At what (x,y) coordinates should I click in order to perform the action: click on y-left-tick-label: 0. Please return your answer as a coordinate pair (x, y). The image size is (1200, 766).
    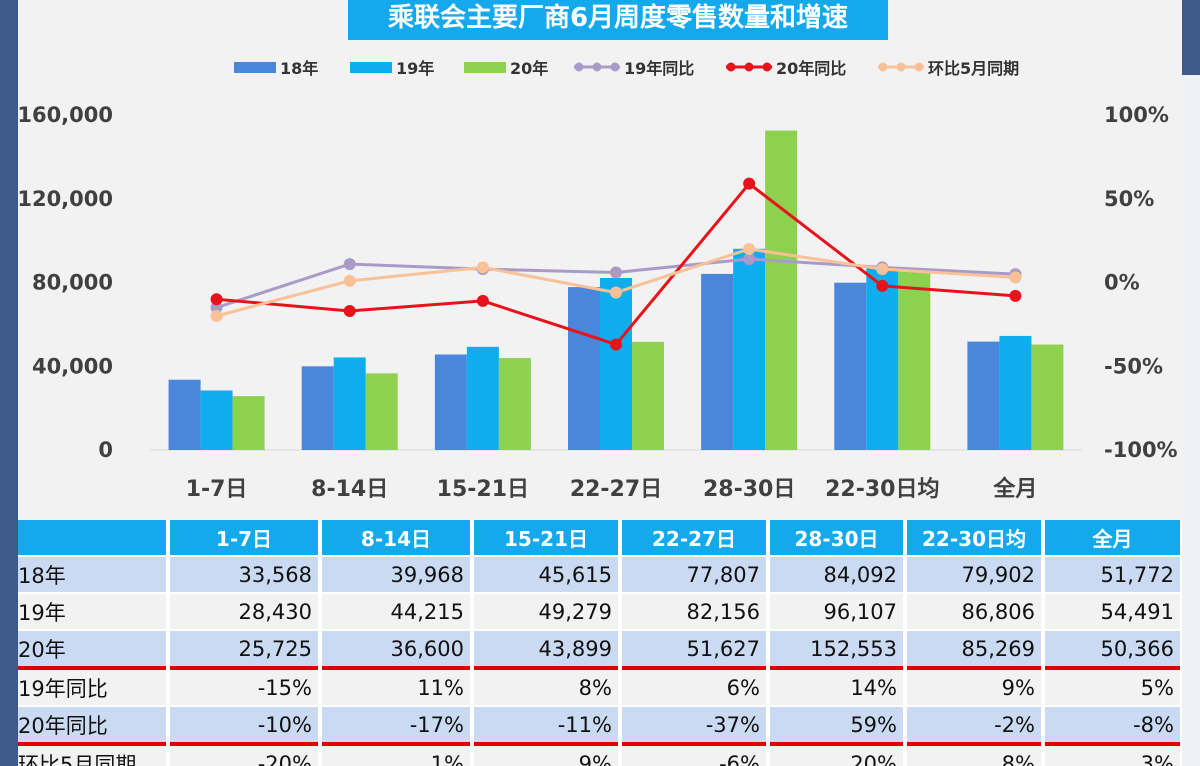
    Looking at the image, I should click on (105, 450).